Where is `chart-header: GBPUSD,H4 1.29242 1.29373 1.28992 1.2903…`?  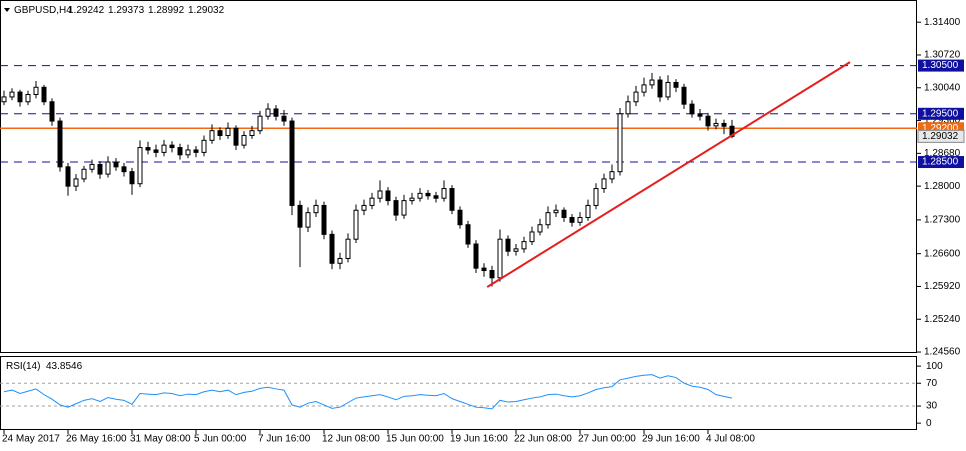
chart-header: GBPUSD,H4 1.29242 1.29373 1.28992 1.2903… is located at coordinates (119, 10).